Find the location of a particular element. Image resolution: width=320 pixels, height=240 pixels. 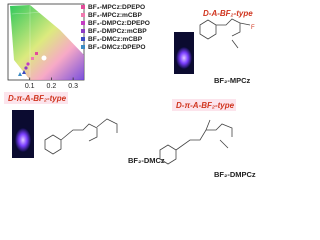

color-gamut is located at coordinates (47, 42).